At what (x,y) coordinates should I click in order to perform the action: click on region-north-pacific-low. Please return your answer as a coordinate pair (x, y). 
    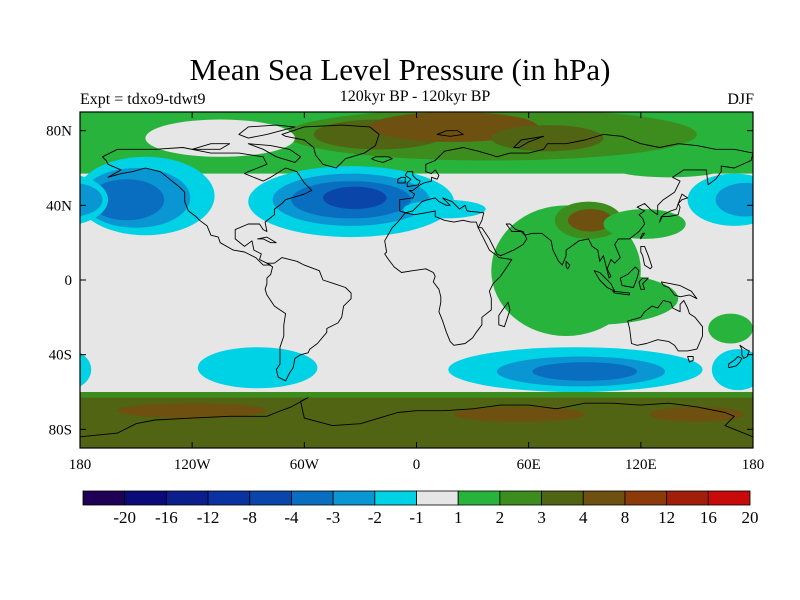
    Looking at the image, I should click on (751, 196).